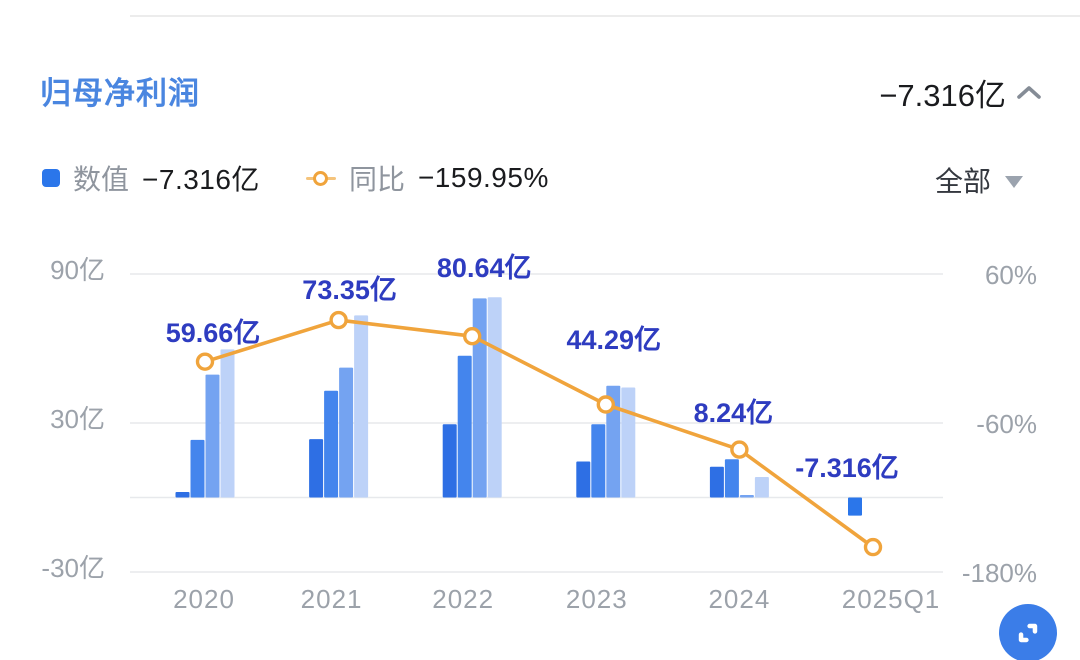  Describe the element at coordinates (1014, 181) in the screenshot. I see `chevron-down-icon` at that location.